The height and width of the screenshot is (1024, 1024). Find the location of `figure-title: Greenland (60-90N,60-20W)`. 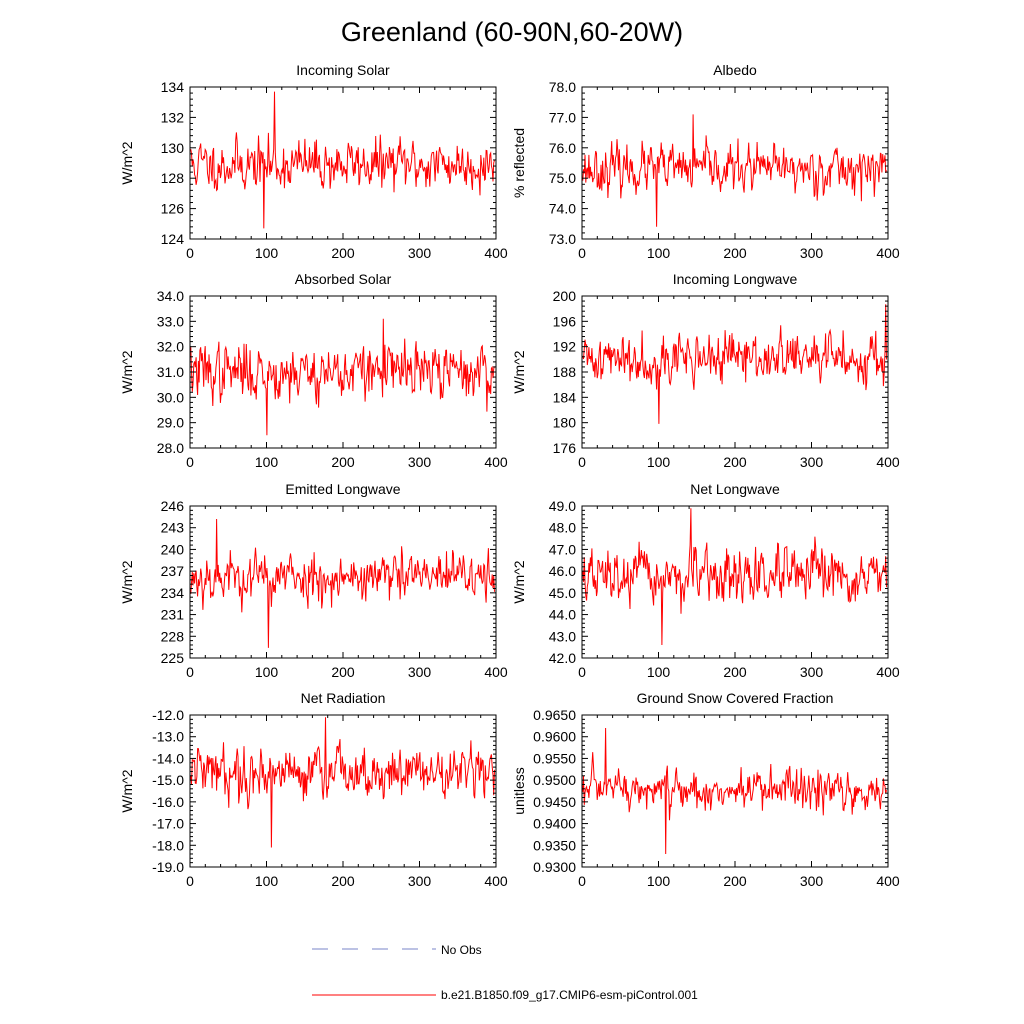

figure-title: Greenland (60-90N,60-20W) is located at coordinates (512, 32).